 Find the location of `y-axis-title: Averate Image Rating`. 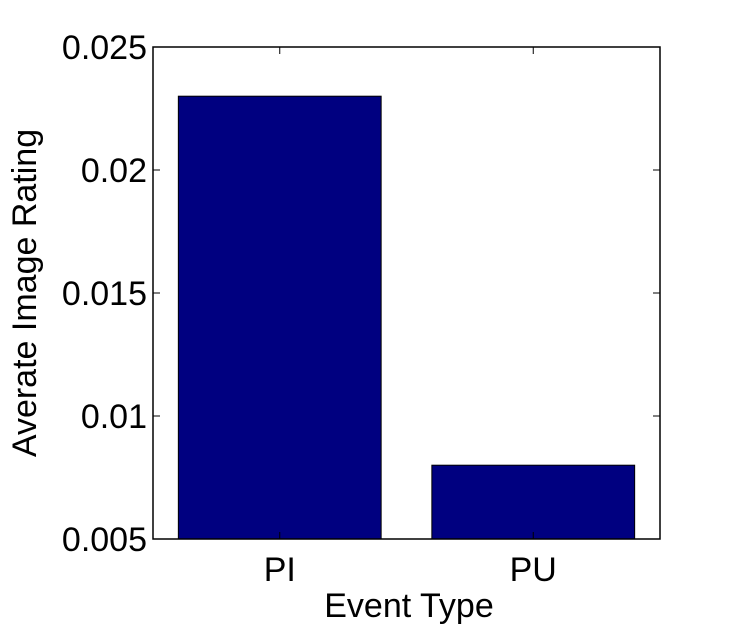

y-axis-title: Averate Image Rating is located at coordinates (25, 293).